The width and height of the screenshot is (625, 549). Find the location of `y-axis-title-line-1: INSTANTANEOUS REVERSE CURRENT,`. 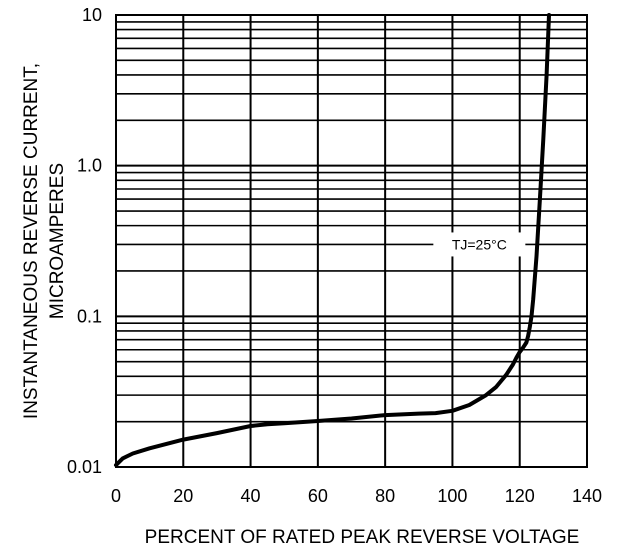

y-axis-title-line-1: INSTANTANEOUS REVERSE CURRENT, is located at coordinates (31, 241).